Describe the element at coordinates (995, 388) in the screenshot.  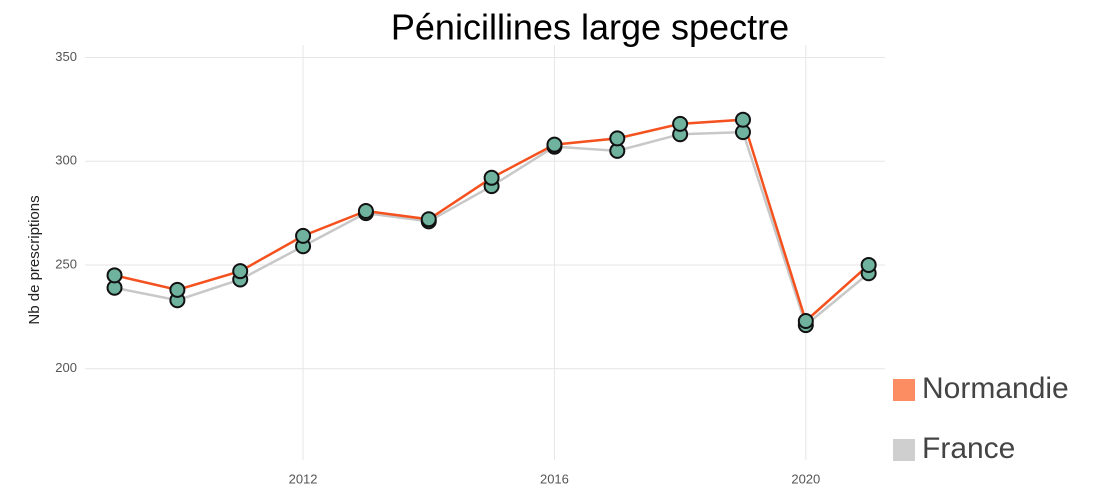
I see `legend-label: Normandie` at that location.